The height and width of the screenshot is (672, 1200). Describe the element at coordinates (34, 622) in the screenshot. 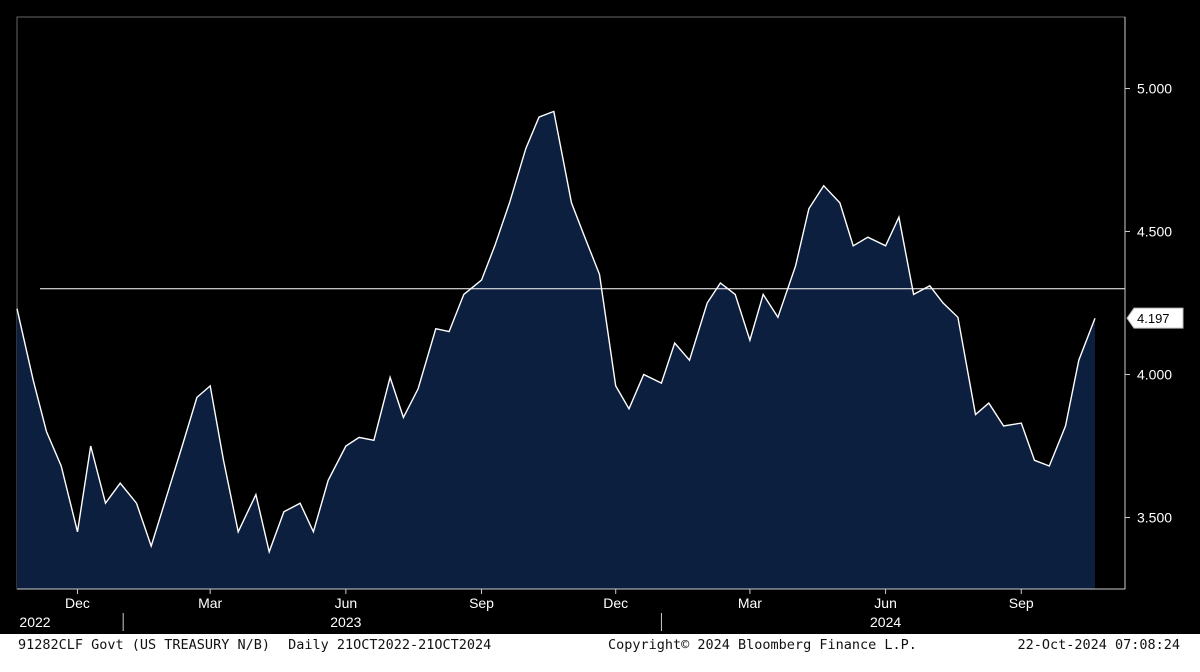

I see `x-year-label: 2022` at that location.